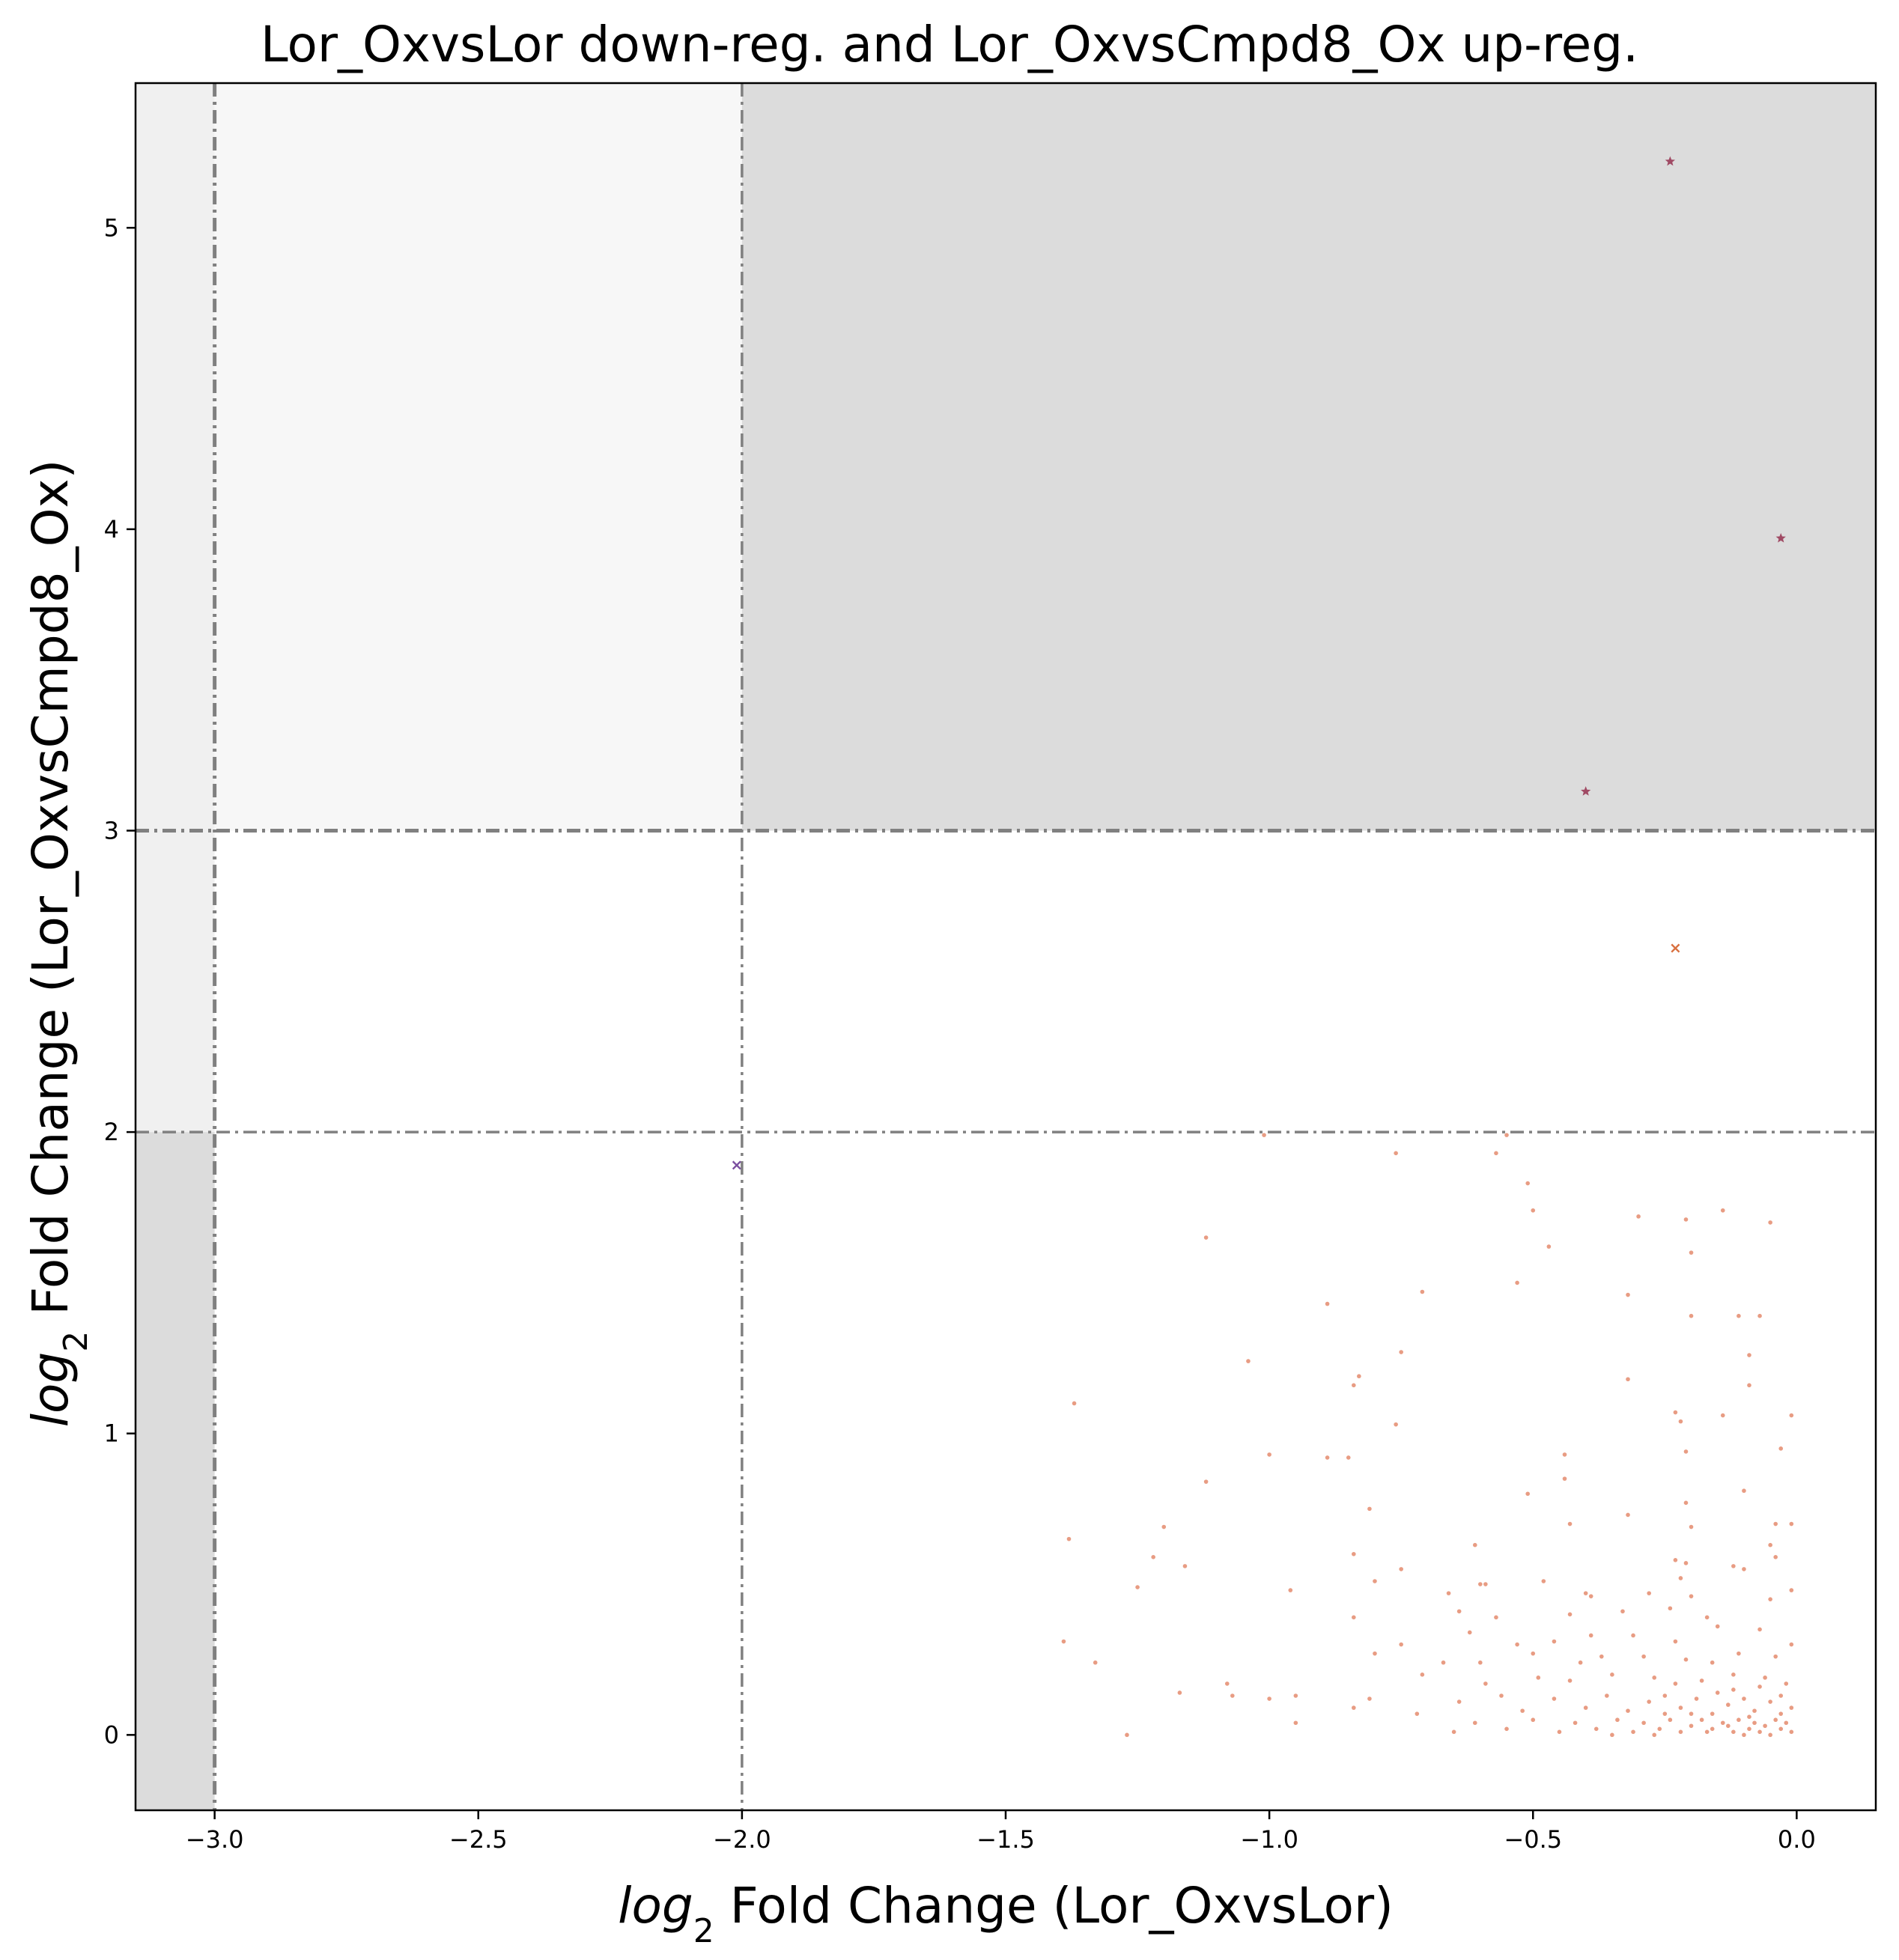 The height and width of the screenshot is (1960, 1899). What do you see at coordinates (737, 1165) in the screenshot?
I see `data-point-cross` at bounding box center [737, 1165].